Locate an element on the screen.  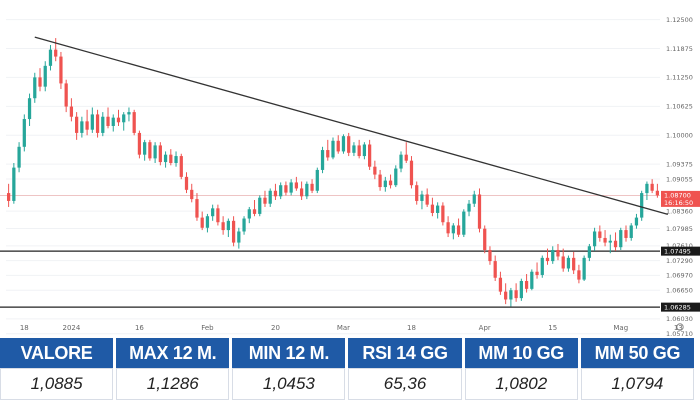
stat-header-valore: VALORE is located at coordinates (57, 353).